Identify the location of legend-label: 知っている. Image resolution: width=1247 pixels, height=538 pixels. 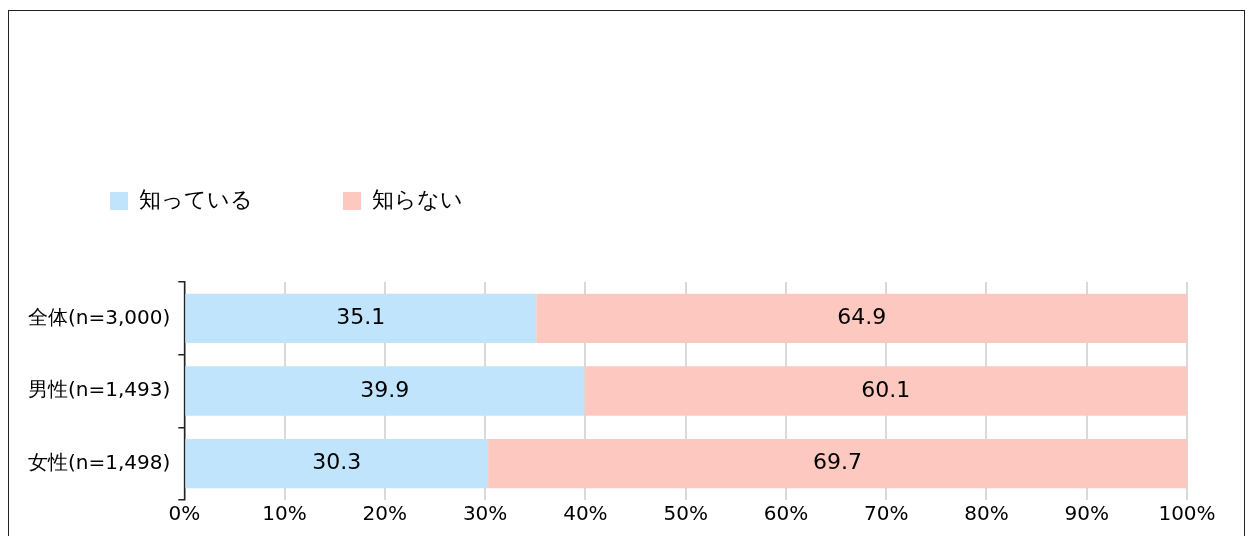
(196, 199).